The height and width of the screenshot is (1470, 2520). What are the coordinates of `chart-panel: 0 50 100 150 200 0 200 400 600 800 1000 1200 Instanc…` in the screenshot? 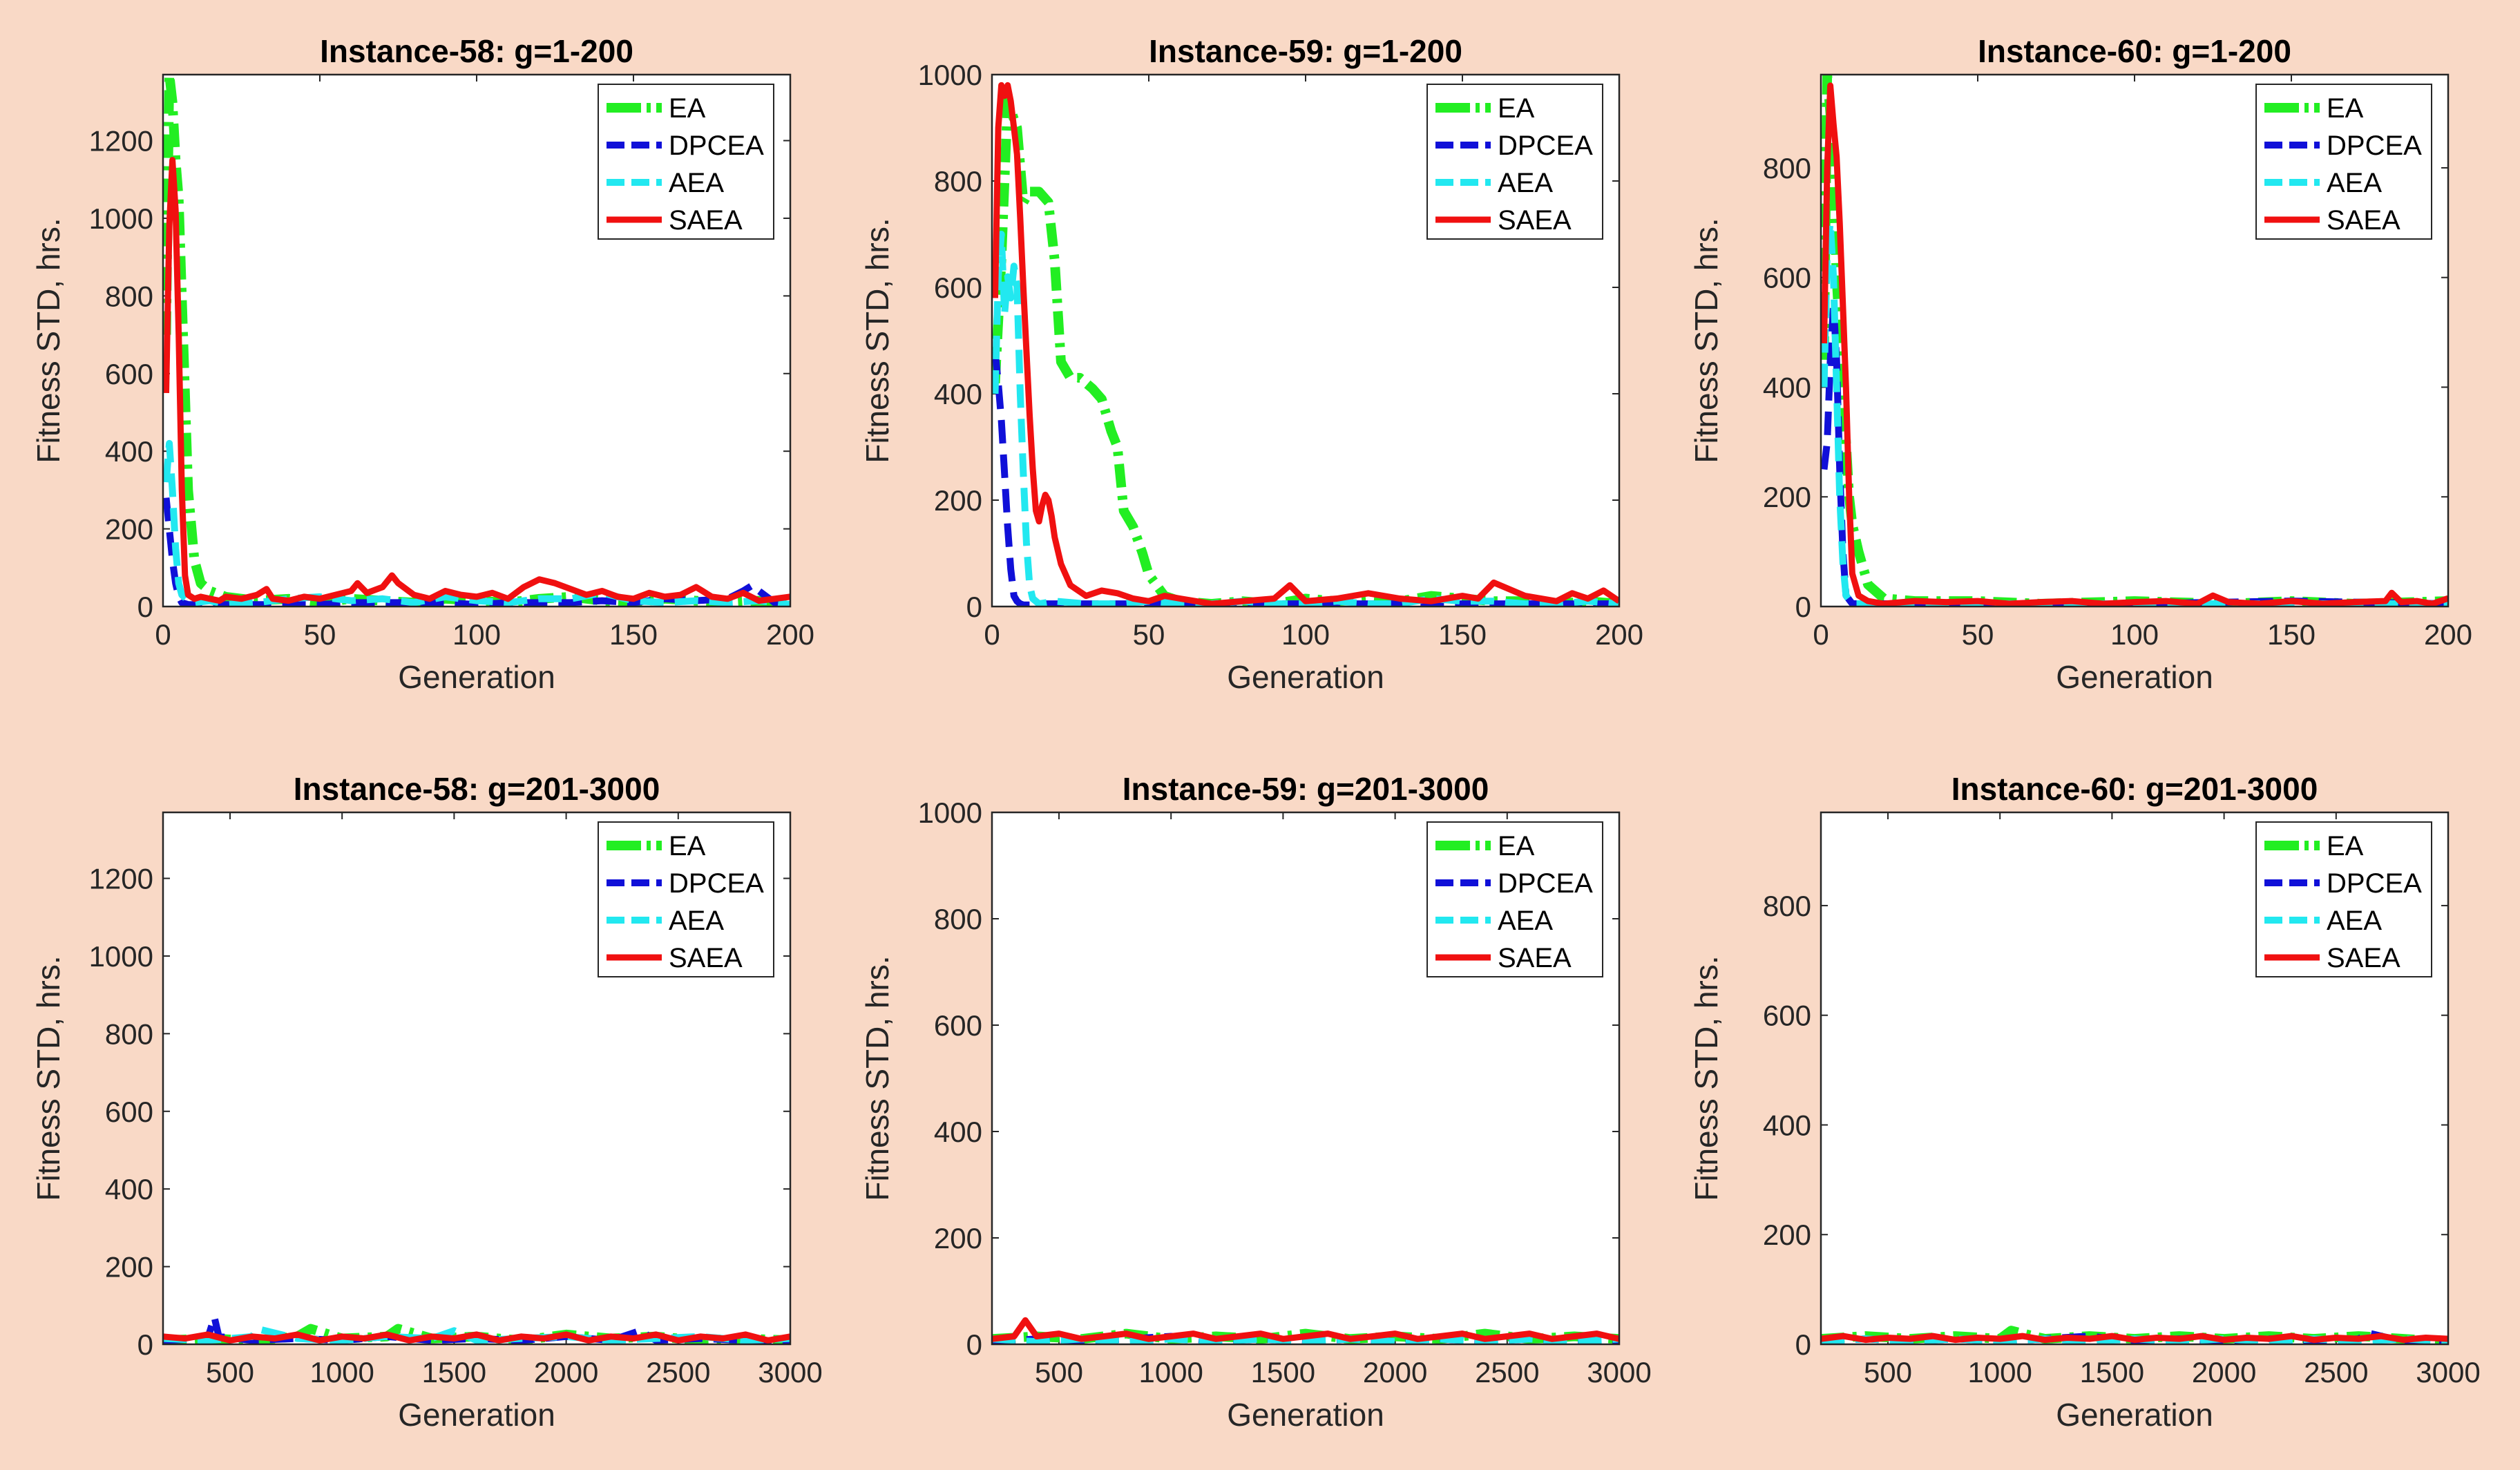 It's located at (422, 364).